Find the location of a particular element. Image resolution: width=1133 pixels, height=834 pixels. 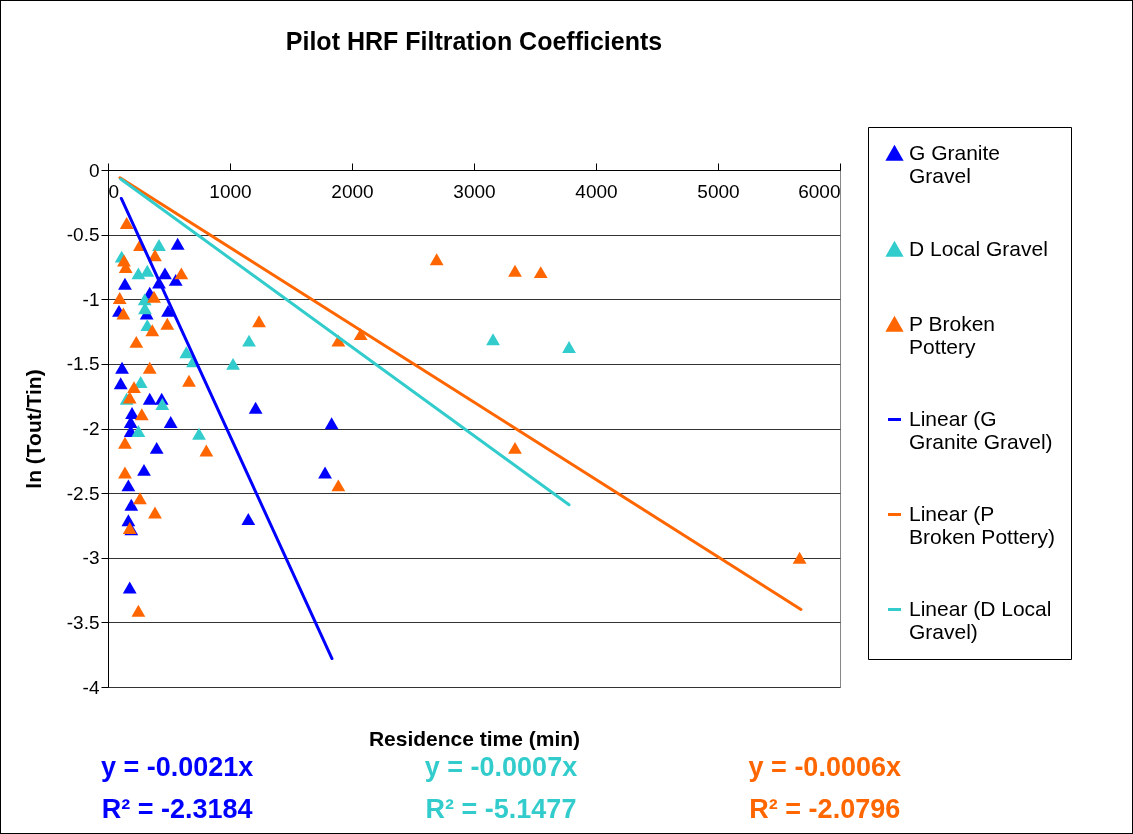

text: y = -0.0007x is located at coordinates (501, 767).